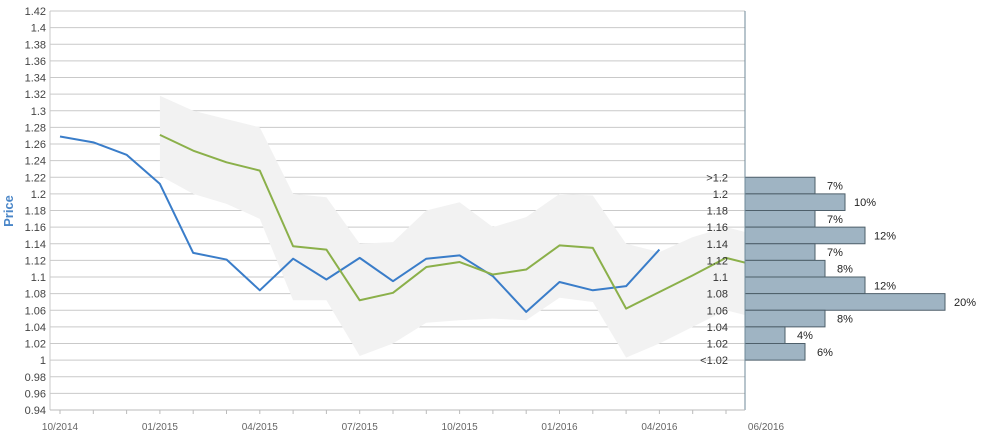 The width and height of the screenshot is (983, 436). Describe the element at coordinates (717, 178) in the screenshot. I see `distribution-bin-label: >1.2` at that location.